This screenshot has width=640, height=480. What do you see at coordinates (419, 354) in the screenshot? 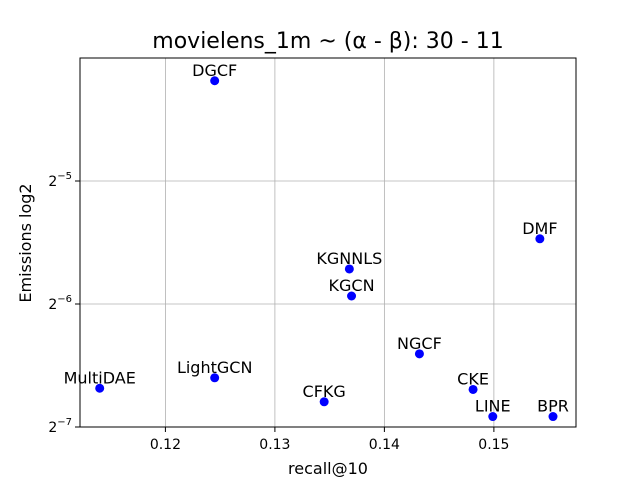
I see `point-ngcf` at bounding box center [419, 354].